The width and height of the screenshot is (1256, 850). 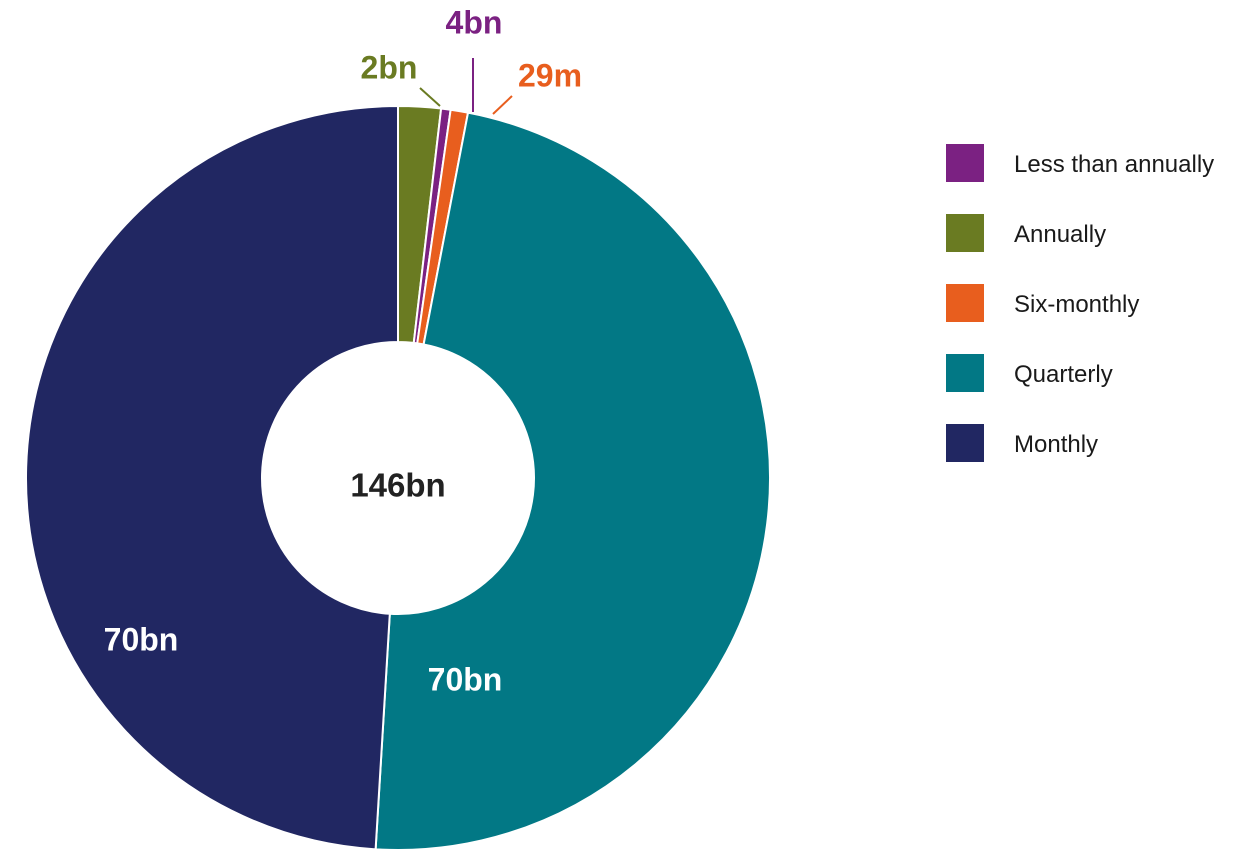 I want to click on data-label-monthly: 70bn, so click(x=141, y=639).